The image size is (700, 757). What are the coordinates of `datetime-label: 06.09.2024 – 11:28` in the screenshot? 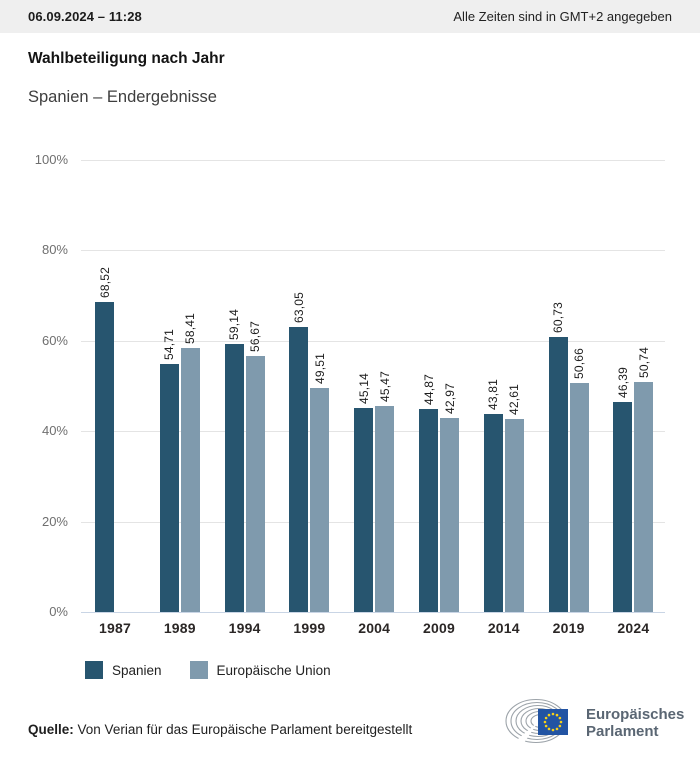 It's located at (85, 16).